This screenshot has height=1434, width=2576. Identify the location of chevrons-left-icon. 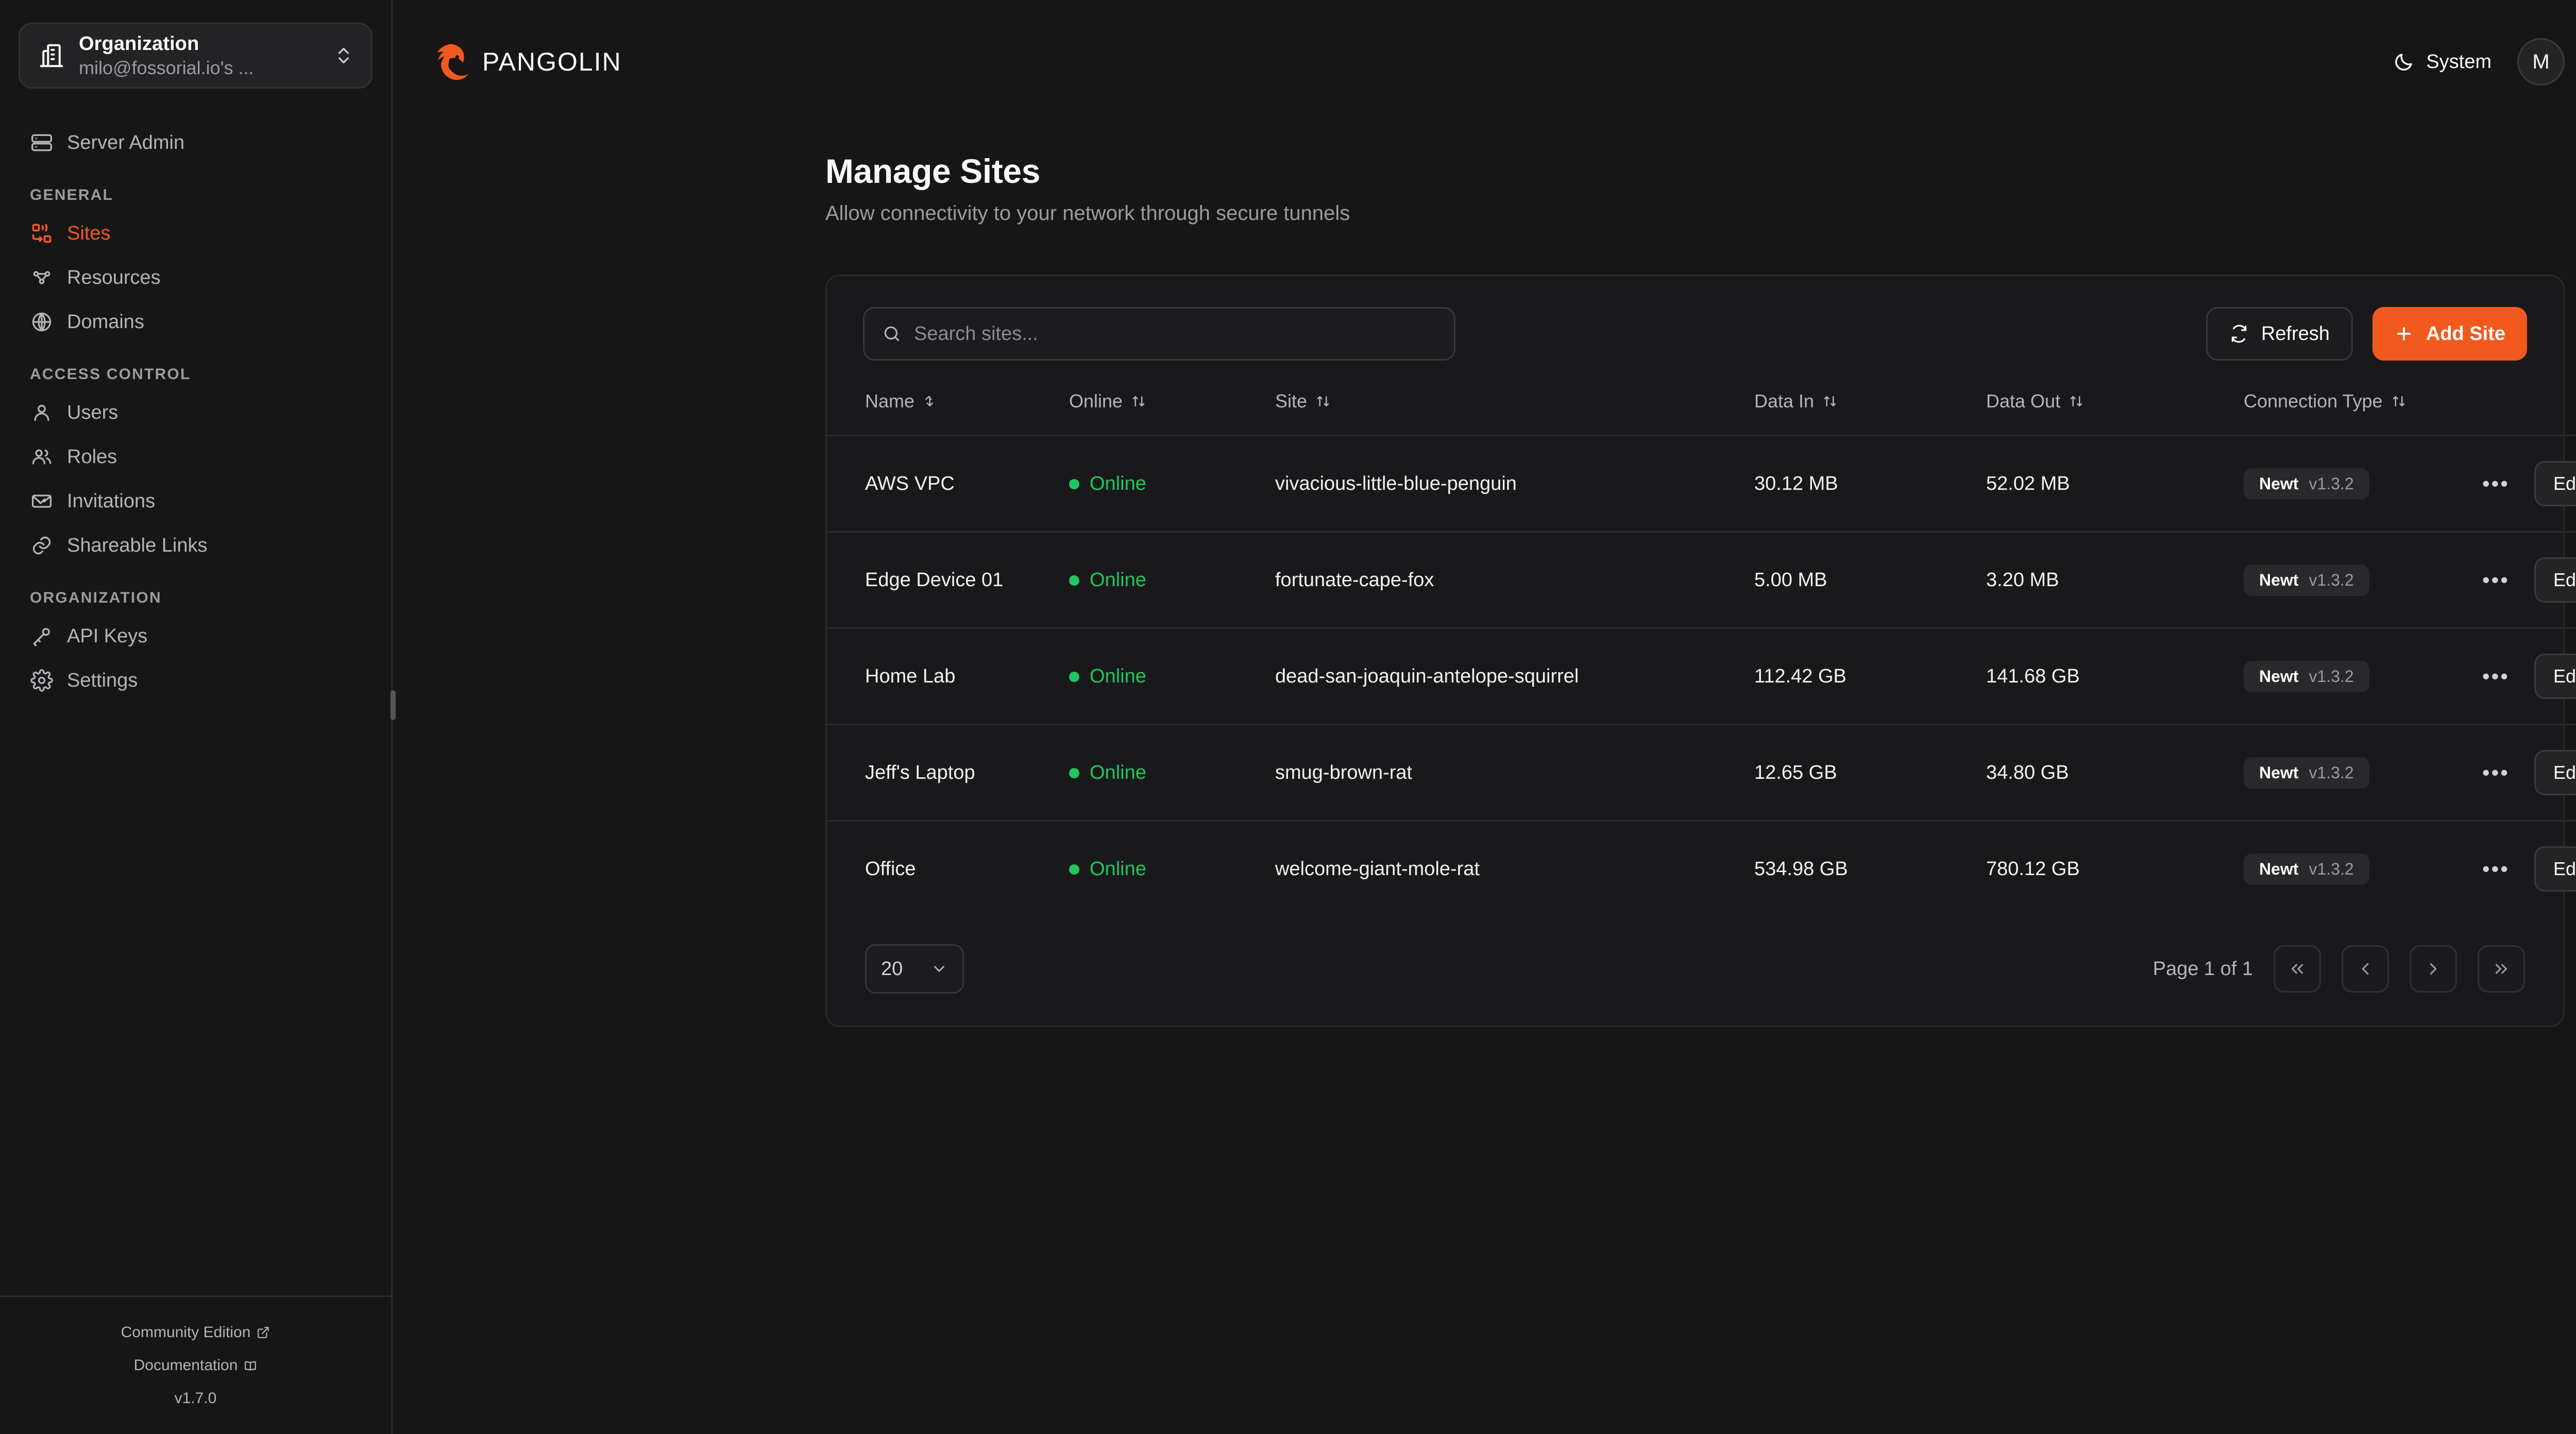
(2297, 969).